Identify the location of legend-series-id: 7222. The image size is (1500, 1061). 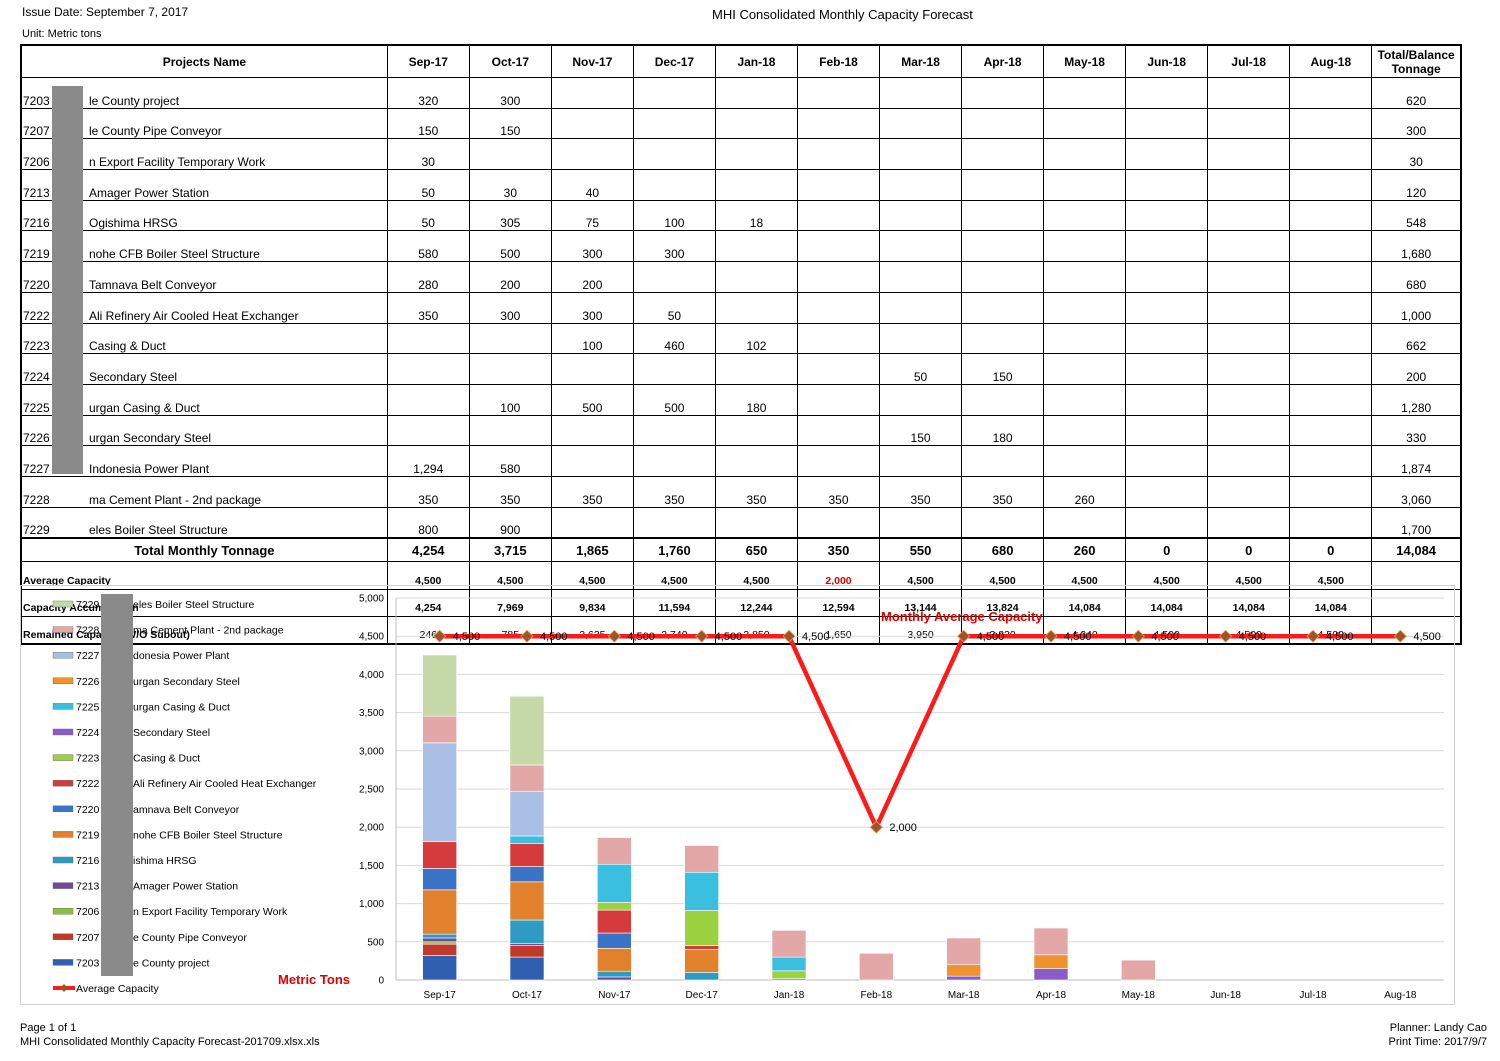
(88, 784).